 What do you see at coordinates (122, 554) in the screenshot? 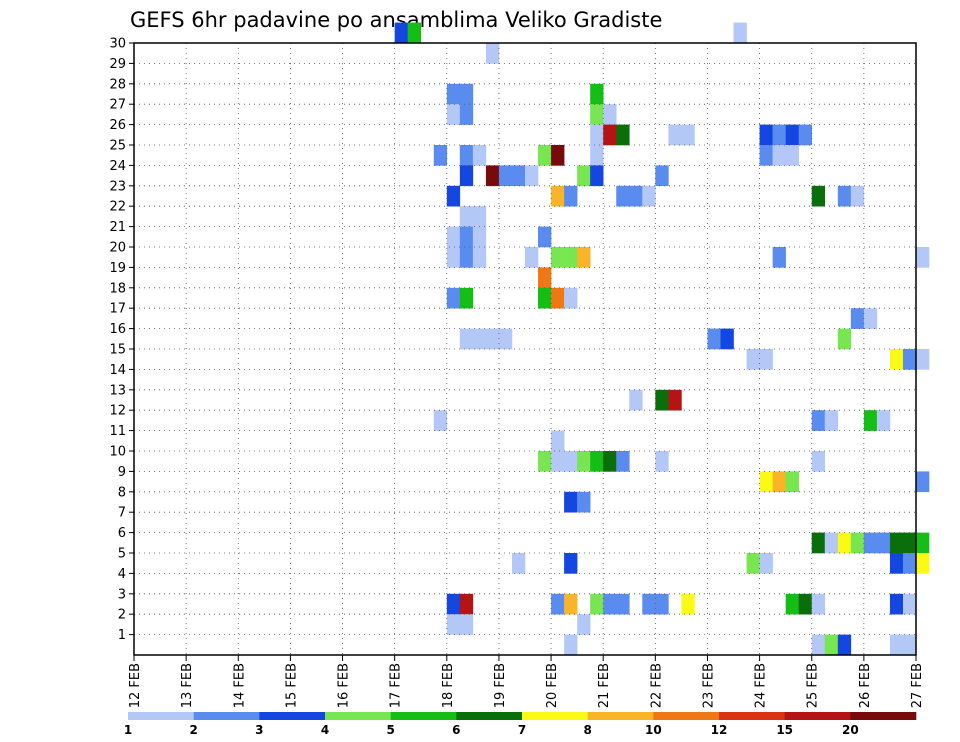
I see `y-tick-label: 5` at bounding box center [122, 554].